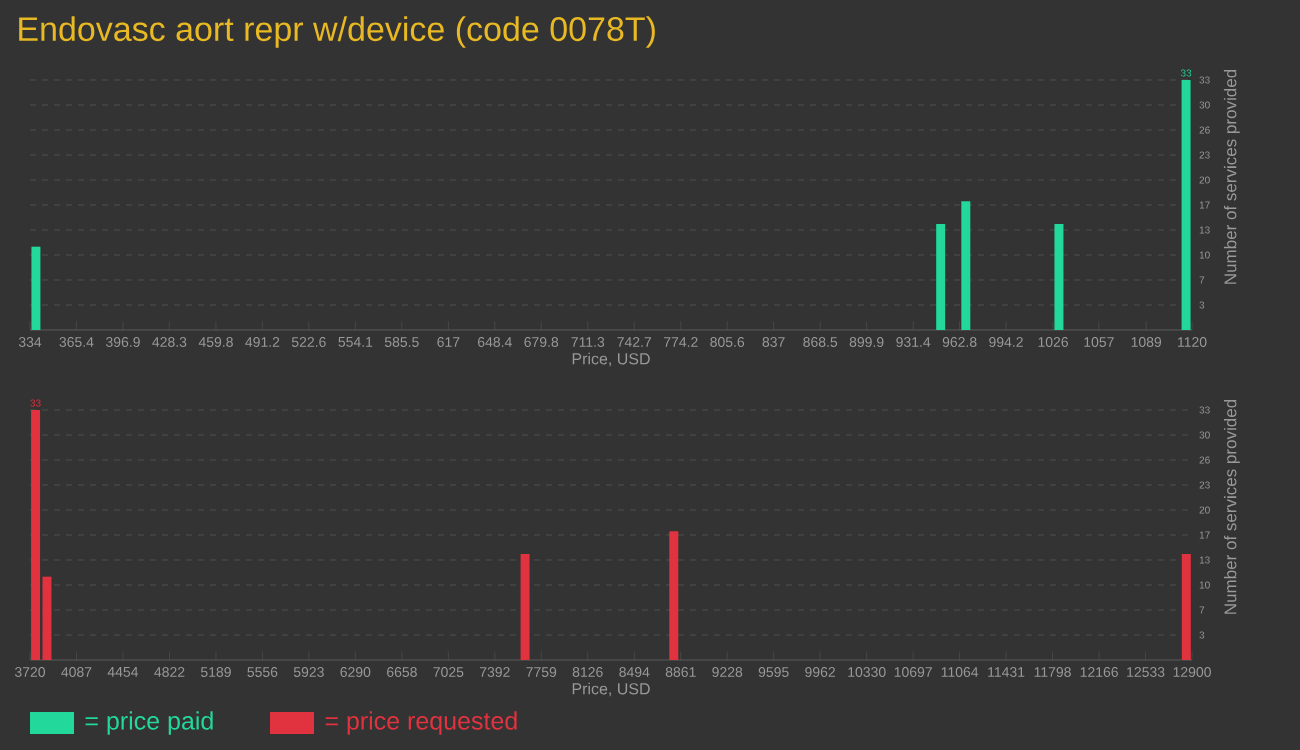 The image size is (1300, 750). Describe the element at coordinates (76, 342) in the screenshot. I see `x-tick-label: 365.4` at that location.